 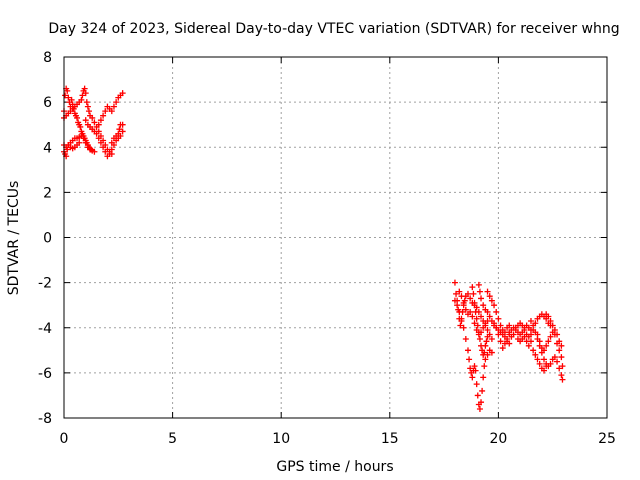 I want to click on x-tick-label: 15, so click(x=390, y=439).